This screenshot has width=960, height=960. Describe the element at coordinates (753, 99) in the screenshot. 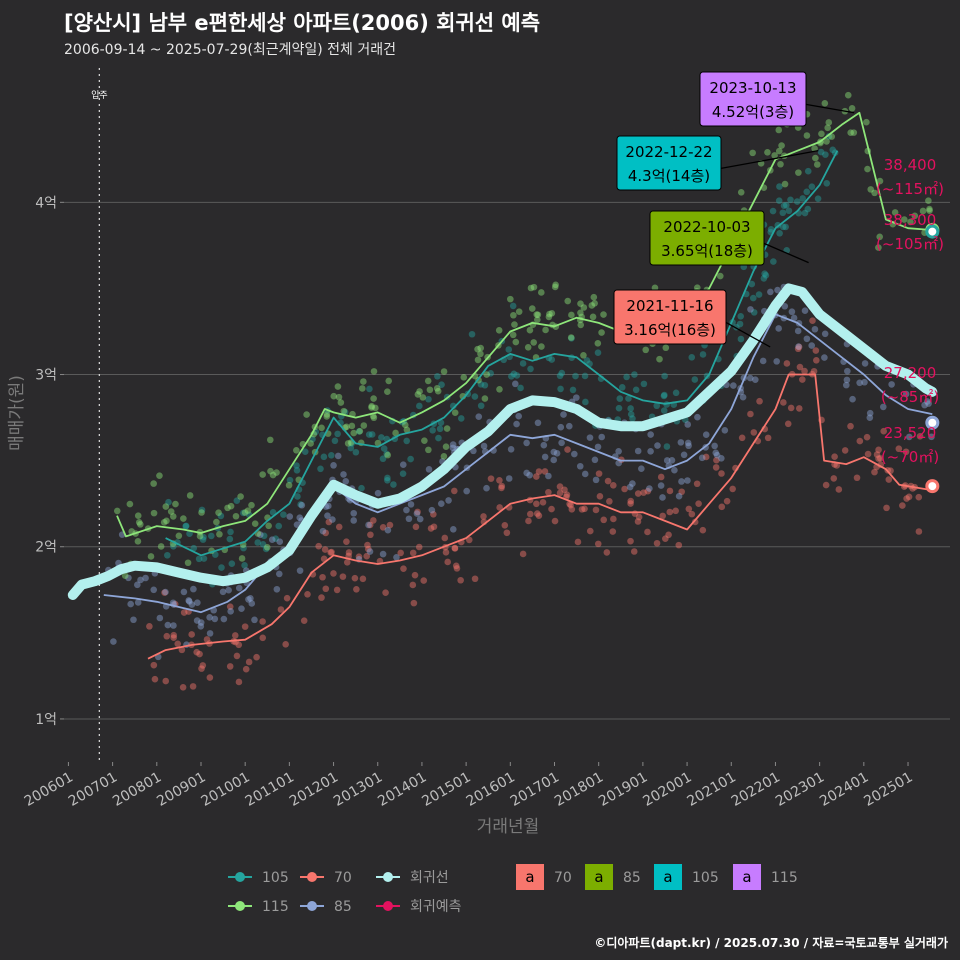

I see `annotation-box` at that location.